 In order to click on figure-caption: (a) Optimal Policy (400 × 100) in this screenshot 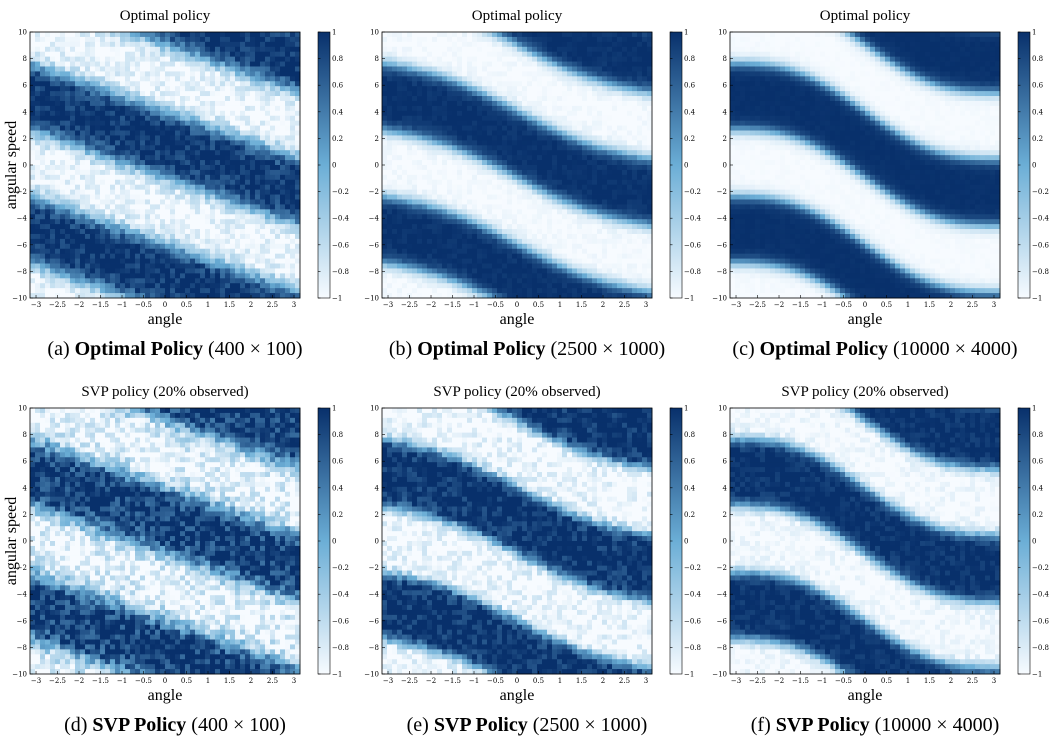, I will do `click(175, 349)`.